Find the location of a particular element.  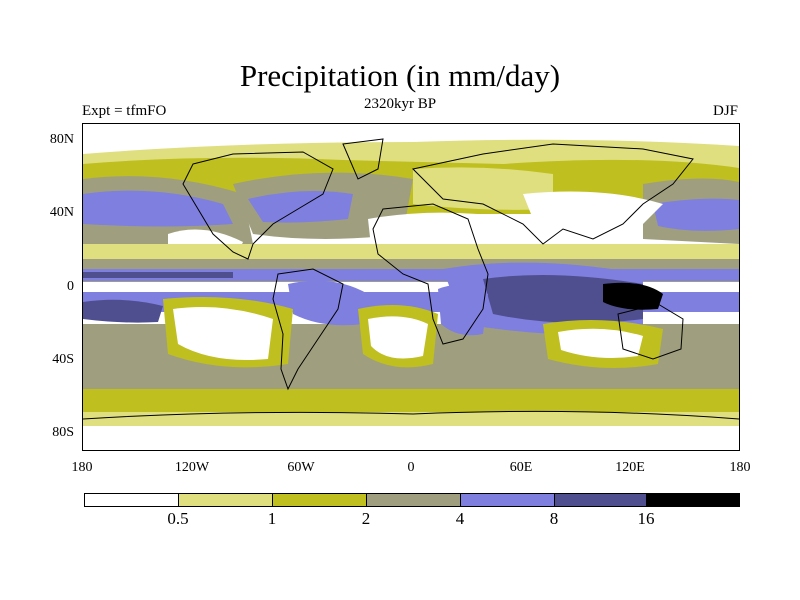

tropical-gap is located at coordinates (411, 287).